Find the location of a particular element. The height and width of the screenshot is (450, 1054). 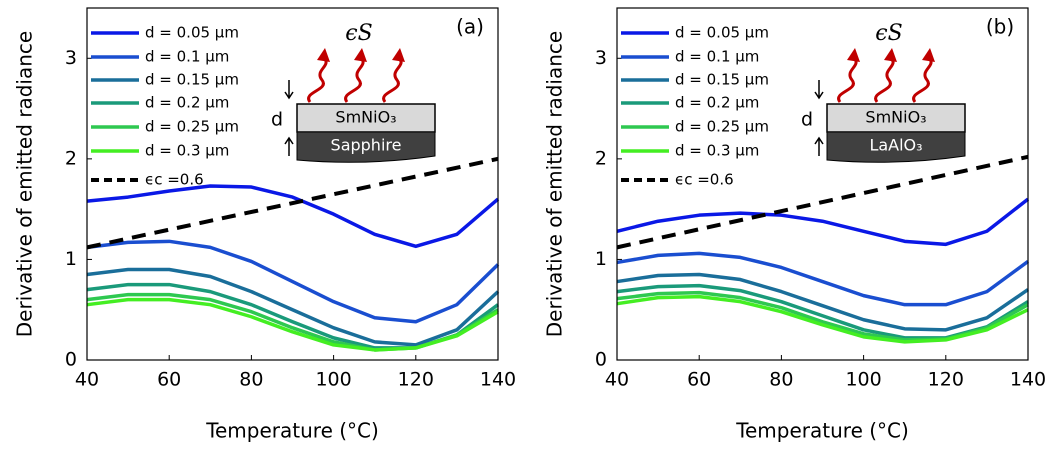

panel-label: (a) is located at coordinates (470, 27).